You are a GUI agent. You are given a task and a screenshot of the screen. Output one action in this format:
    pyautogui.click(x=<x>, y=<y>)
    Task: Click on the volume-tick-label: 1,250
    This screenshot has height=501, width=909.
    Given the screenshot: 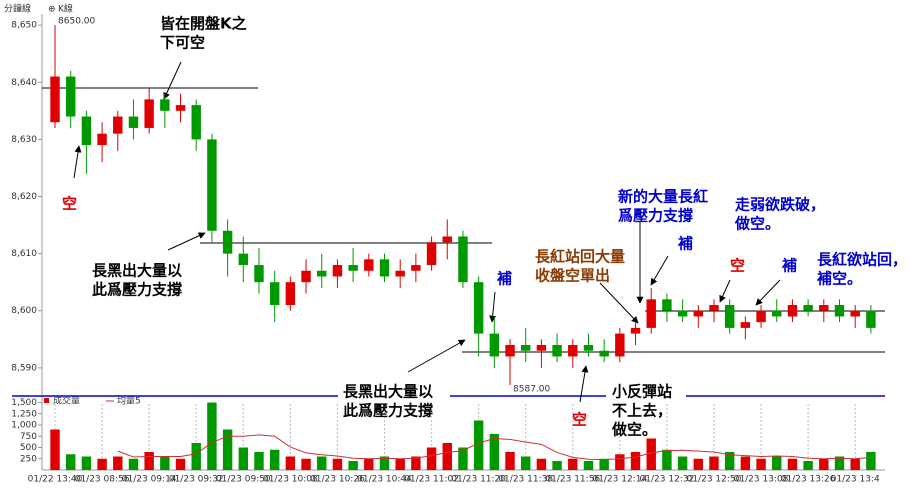 What is the action you would take?
    pyautogui.click(x=24, y=414)
    